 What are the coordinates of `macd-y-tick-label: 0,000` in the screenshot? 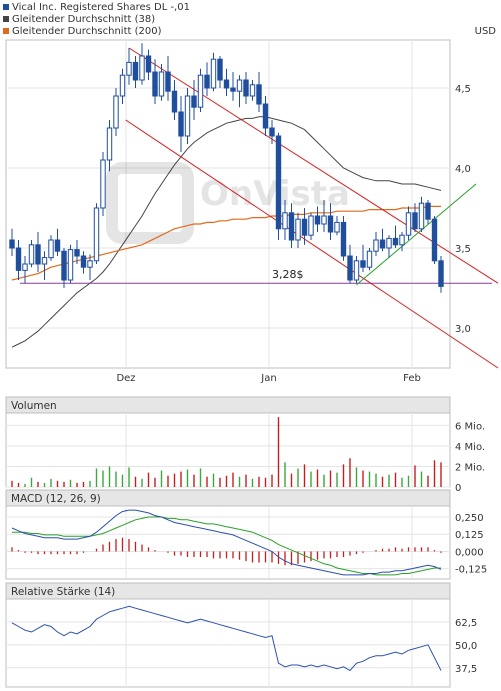 It's located at (469, 552).